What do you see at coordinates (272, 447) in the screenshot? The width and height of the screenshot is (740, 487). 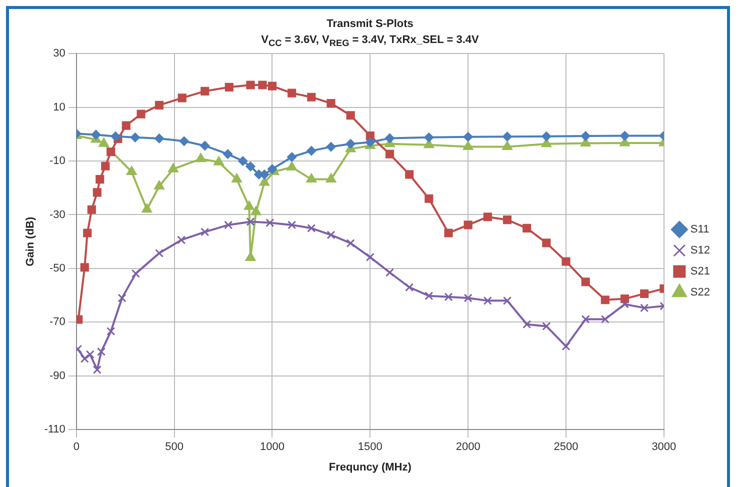 I see `x-tick-label: 1000` at bounding box center [272, 447].